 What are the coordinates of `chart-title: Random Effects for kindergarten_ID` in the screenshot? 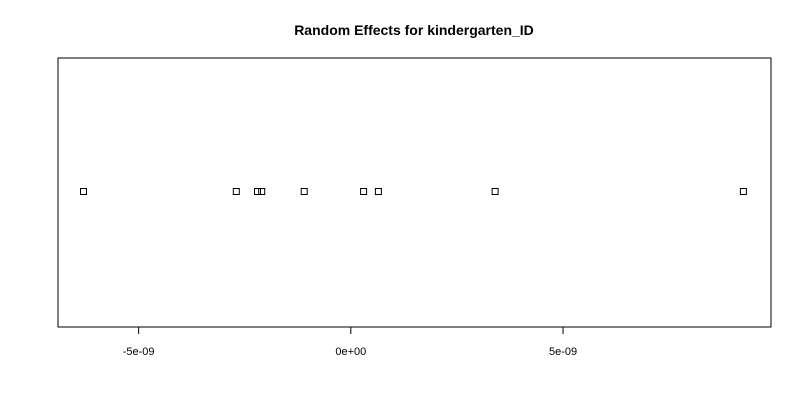 It's located at (414, 30).